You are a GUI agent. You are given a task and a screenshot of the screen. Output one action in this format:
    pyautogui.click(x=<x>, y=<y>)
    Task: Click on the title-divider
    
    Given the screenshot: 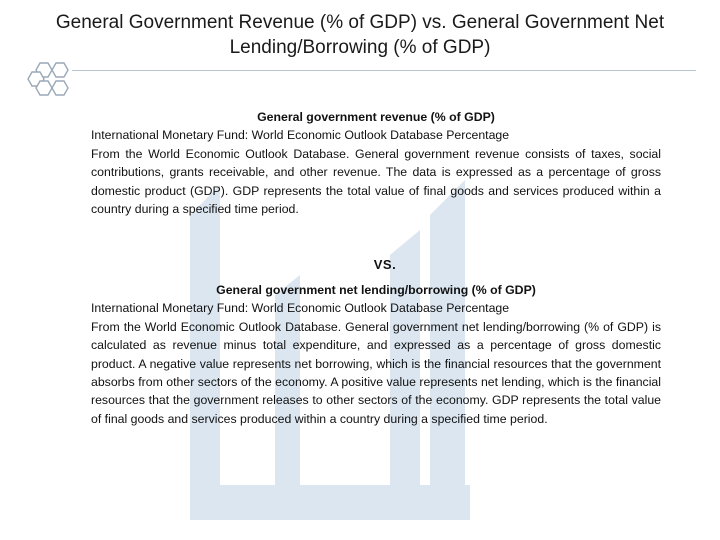 What is the action you would take?
    pyautogui.click(x=384, y=70)
    